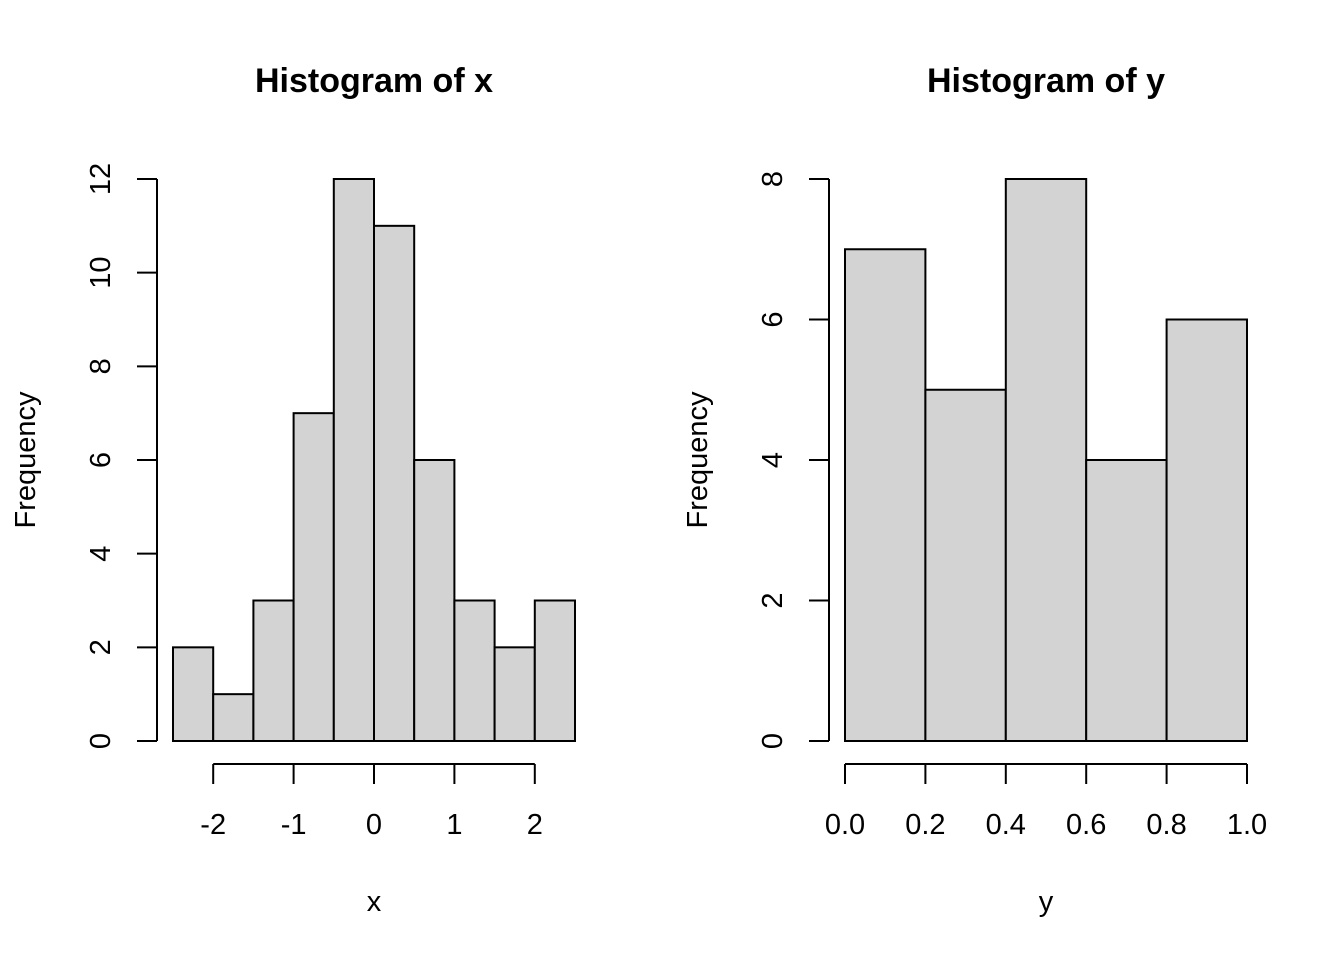  What do you see at coordinates (1046, 902) in the screenshot?
I see `x-axis-label: y` at bounding box center [1046, 902].